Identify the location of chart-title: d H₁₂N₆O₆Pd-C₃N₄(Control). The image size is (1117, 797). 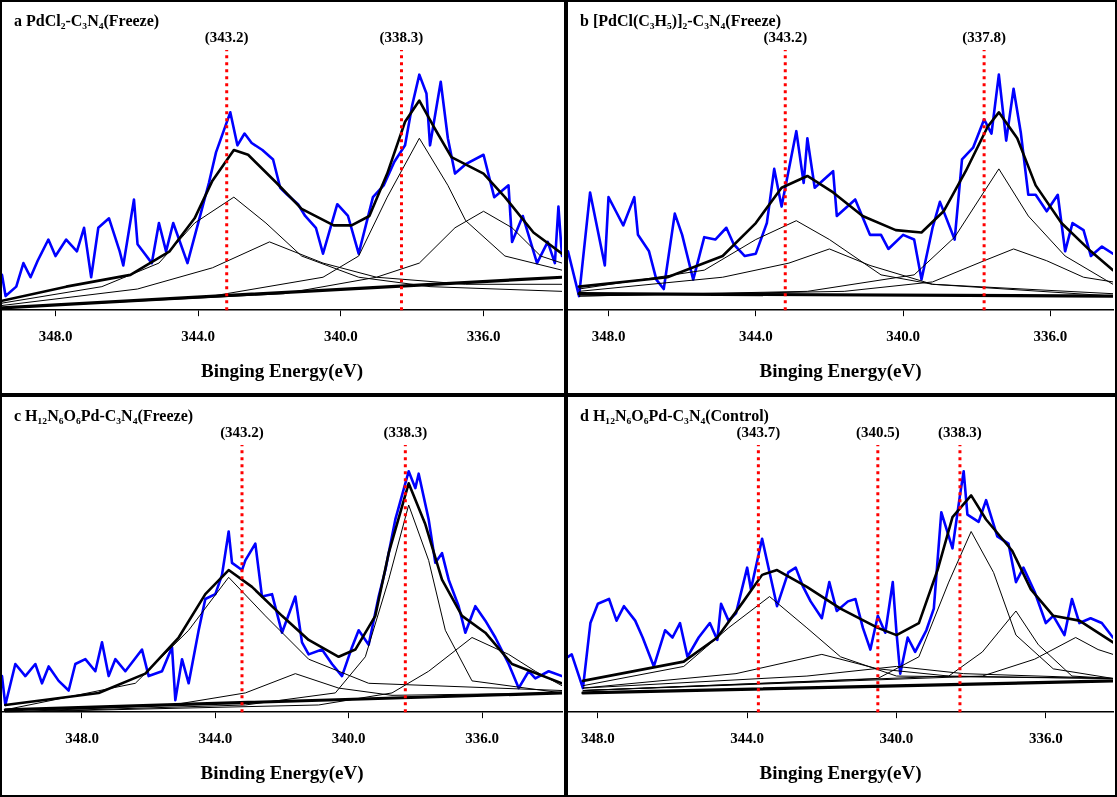
(674, 416).